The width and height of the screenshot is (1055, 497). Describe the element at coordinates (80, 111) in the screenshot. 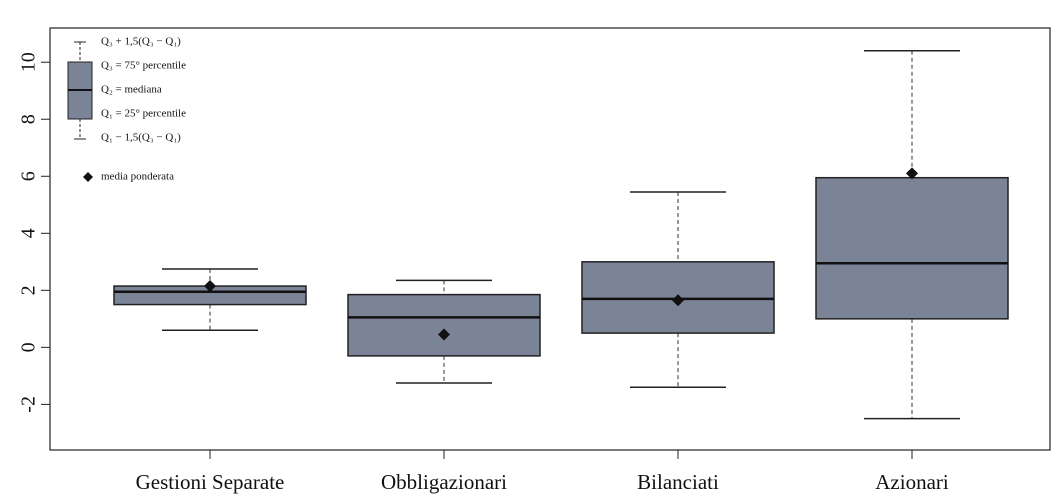

I see `legend-icon` at that location.